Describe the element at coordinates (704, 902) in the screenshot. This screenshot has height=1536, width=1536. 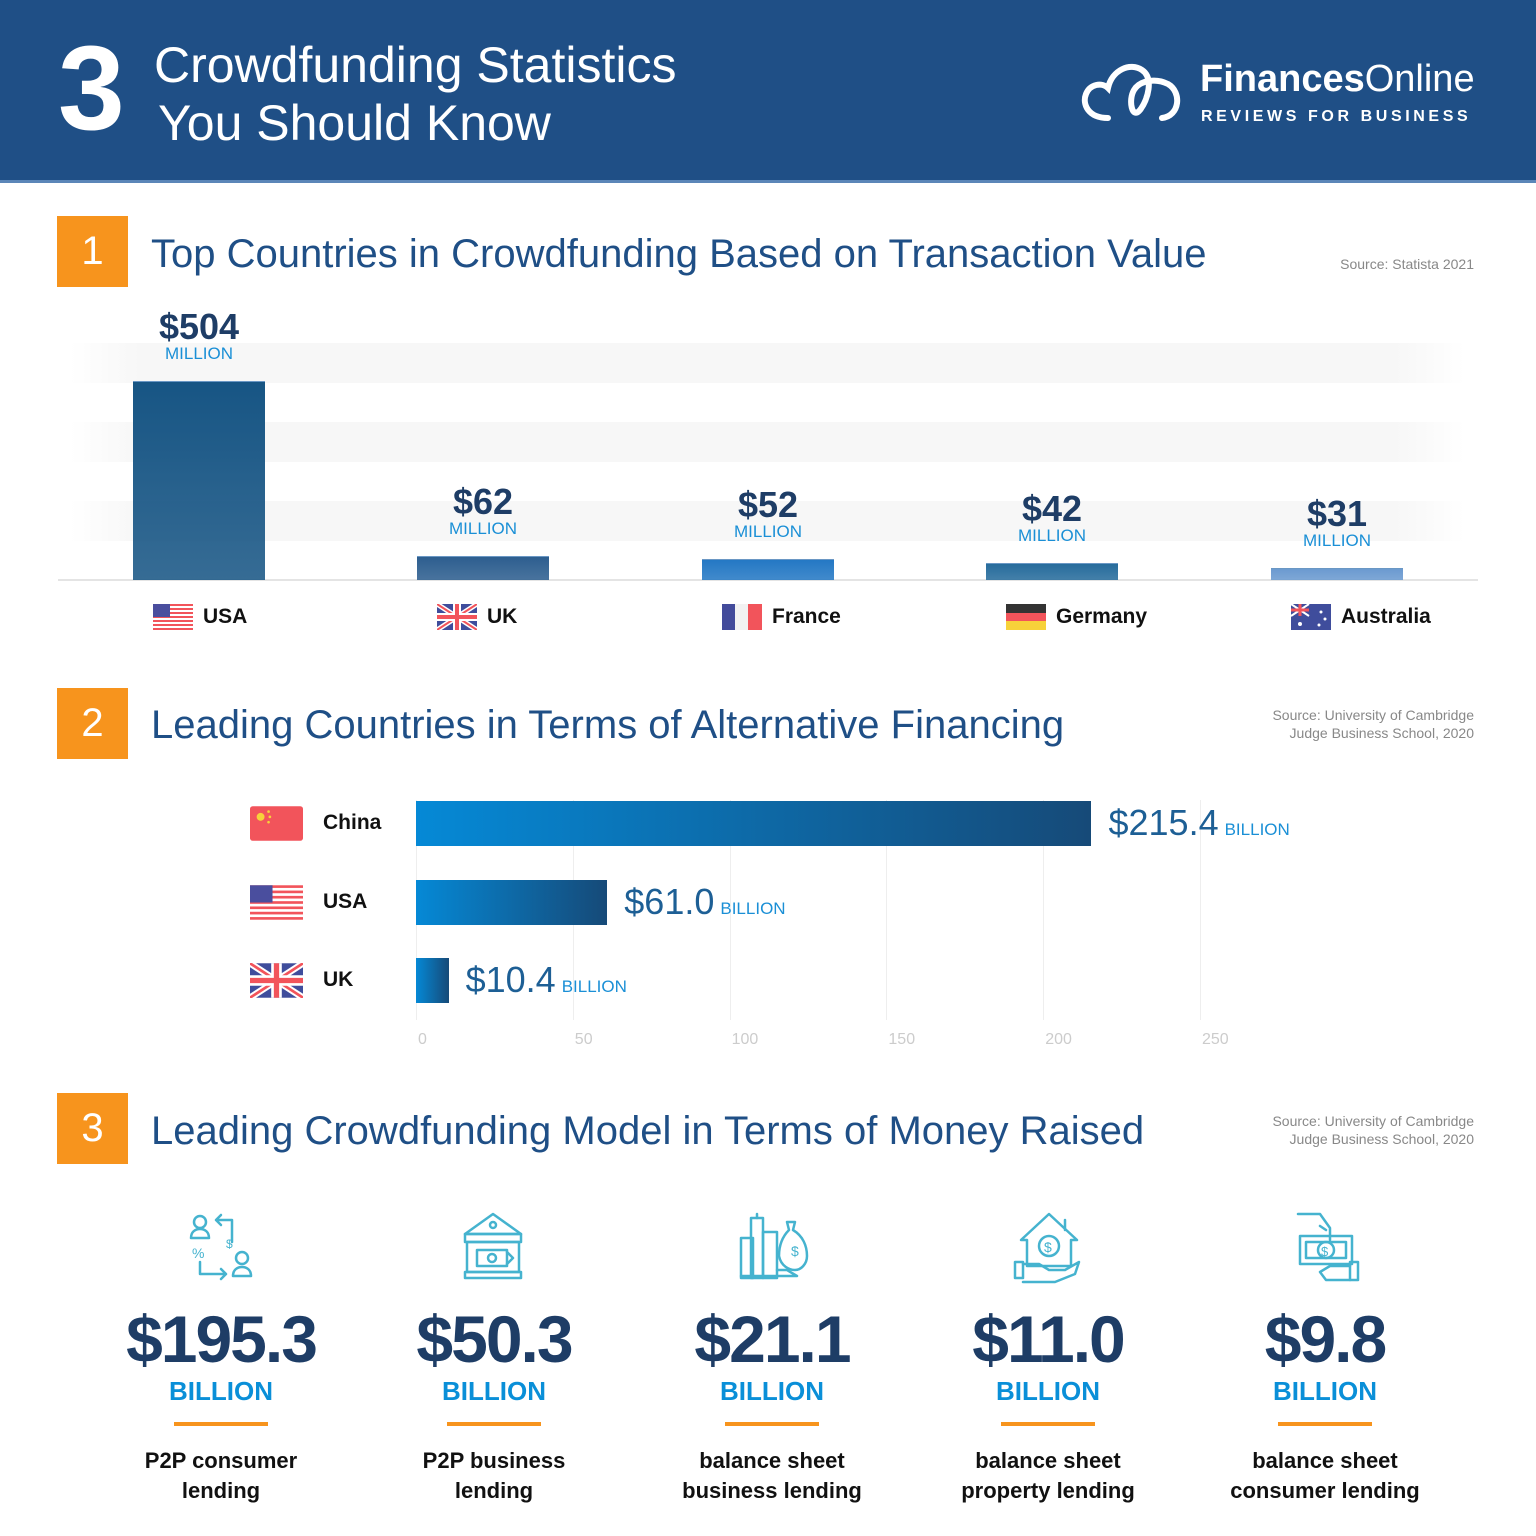
I see `bar-value-label: $61.0 BILLION` at that location.